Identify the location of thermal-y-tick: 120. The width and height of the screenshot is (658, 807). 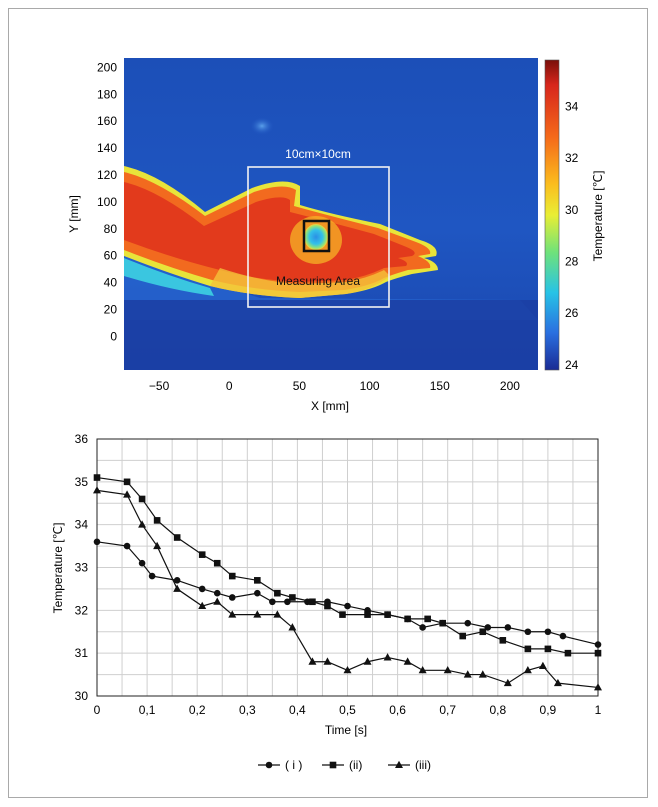
(107, 175).